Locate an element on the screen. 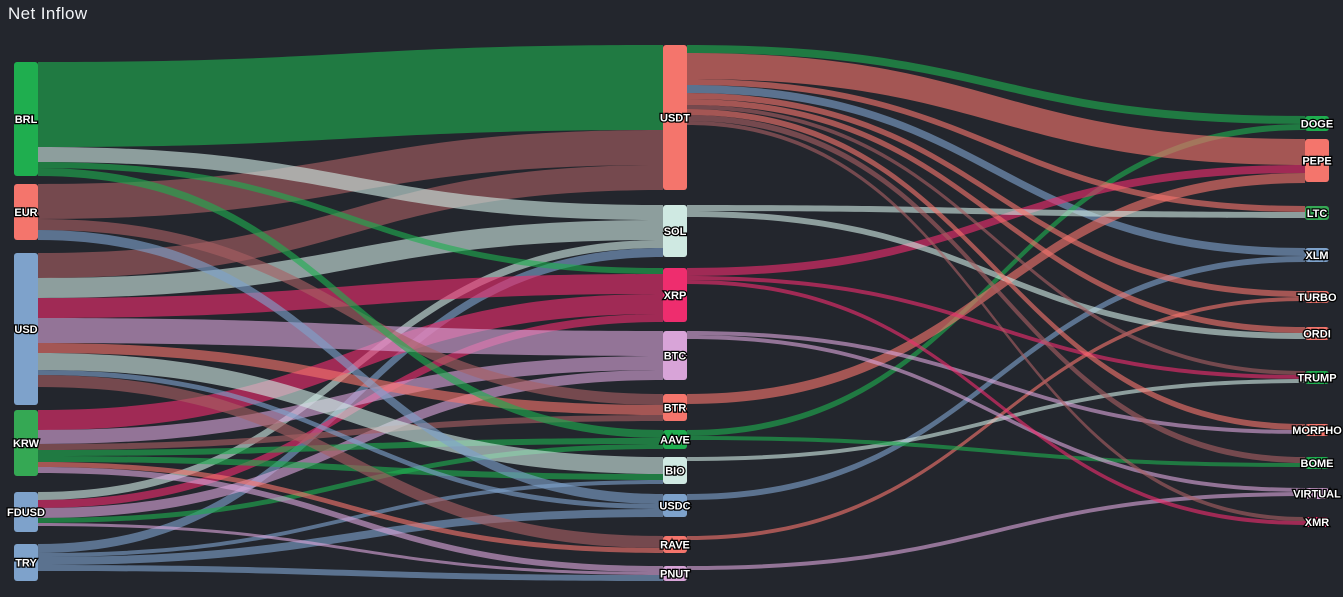 The height and width of the screenshot is (597, 1343). sankey-link-KRW-BTC is located at coordinates (350, 400).